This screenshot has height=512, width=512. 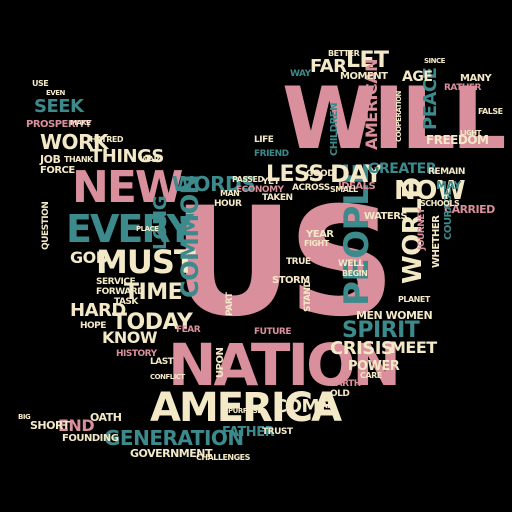 What do you see at coordinates (147, 229) in the screenshot?
I see `word-place: PLACE` at bounding box center [147, 229].